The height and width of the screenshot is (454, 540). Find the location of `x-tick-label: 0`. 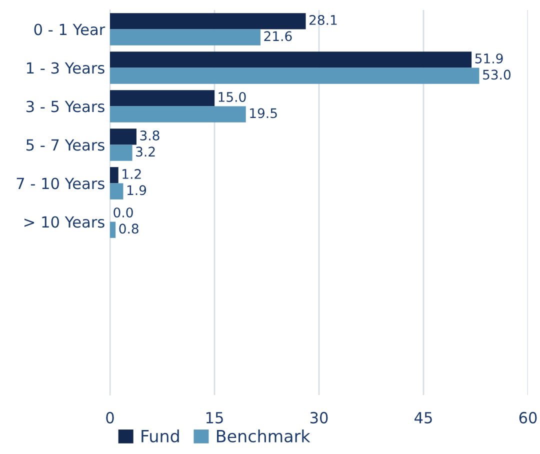

x-tick-label: 0 is located at coordinates (110, 418).